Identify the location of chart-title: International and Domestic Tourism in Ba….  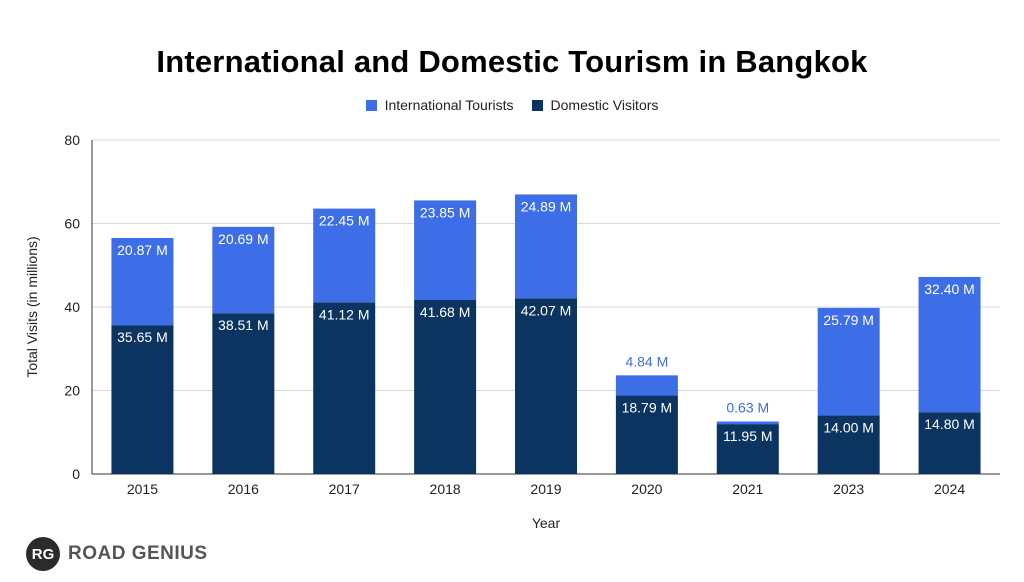
(512, 61).